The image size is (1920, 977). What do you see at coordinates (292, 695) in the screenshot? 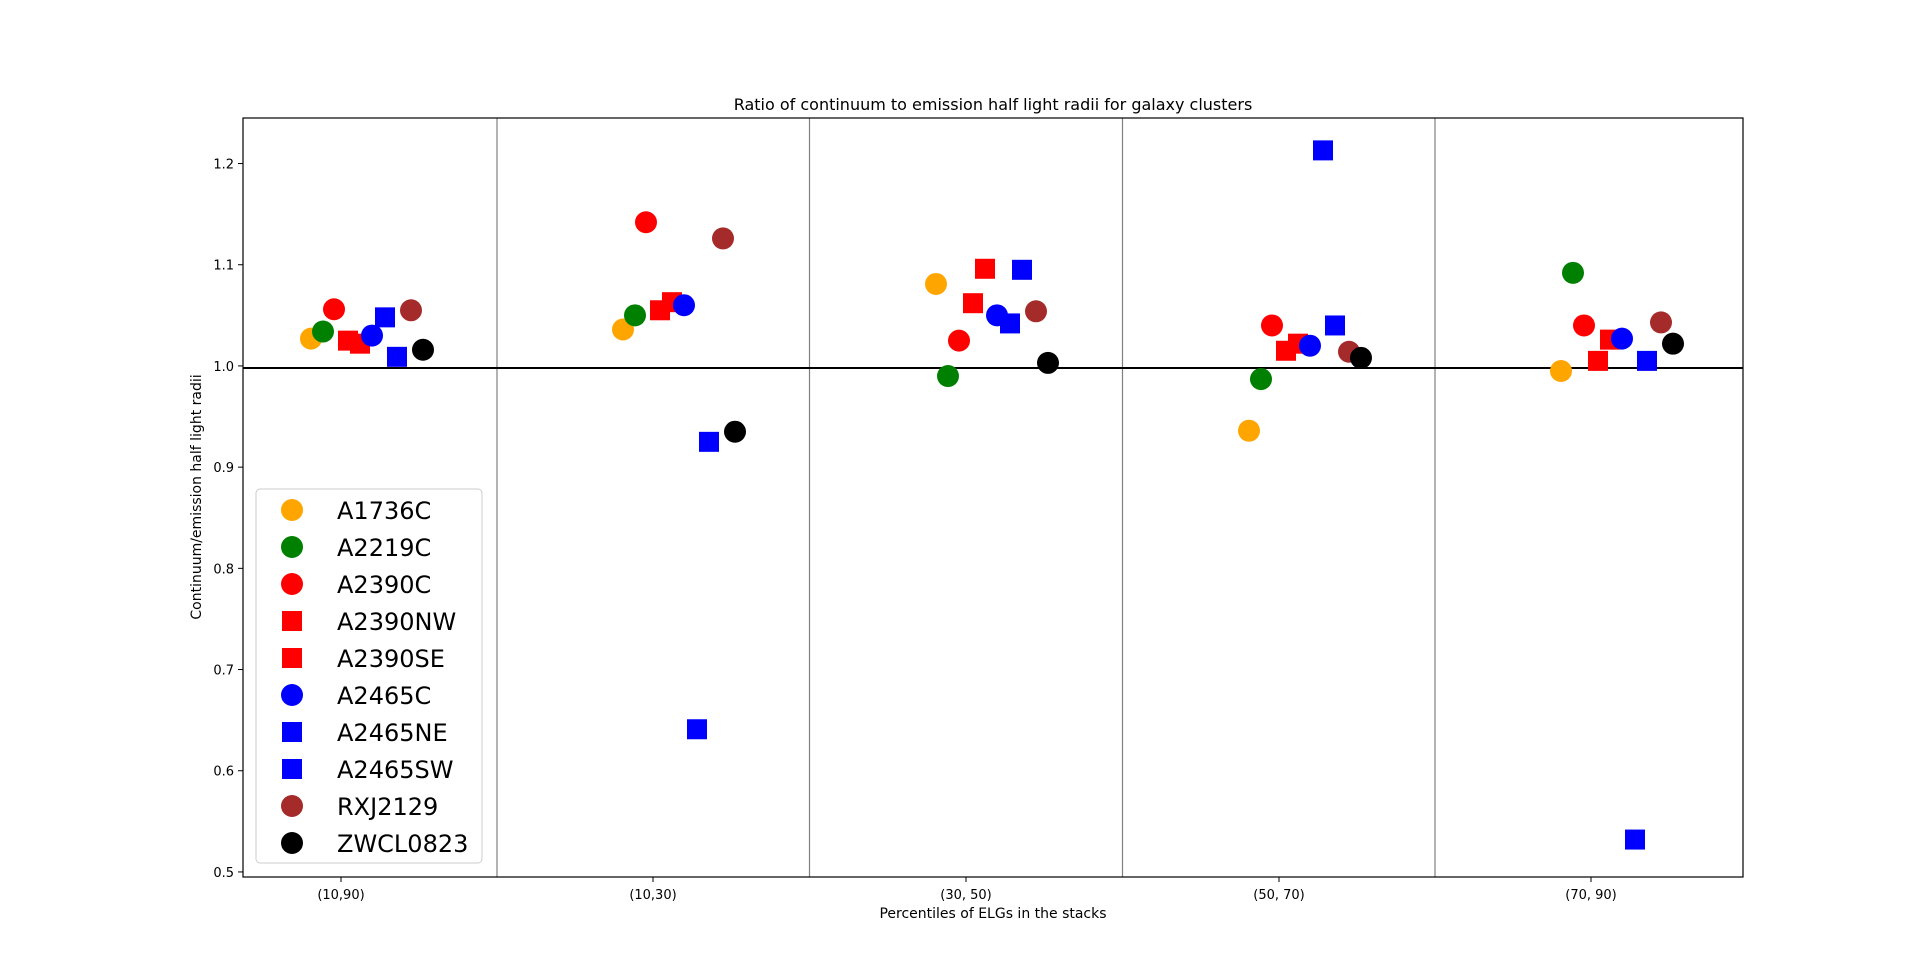
I see `legend-marker-a2465c` at bounding box center [292, 695].